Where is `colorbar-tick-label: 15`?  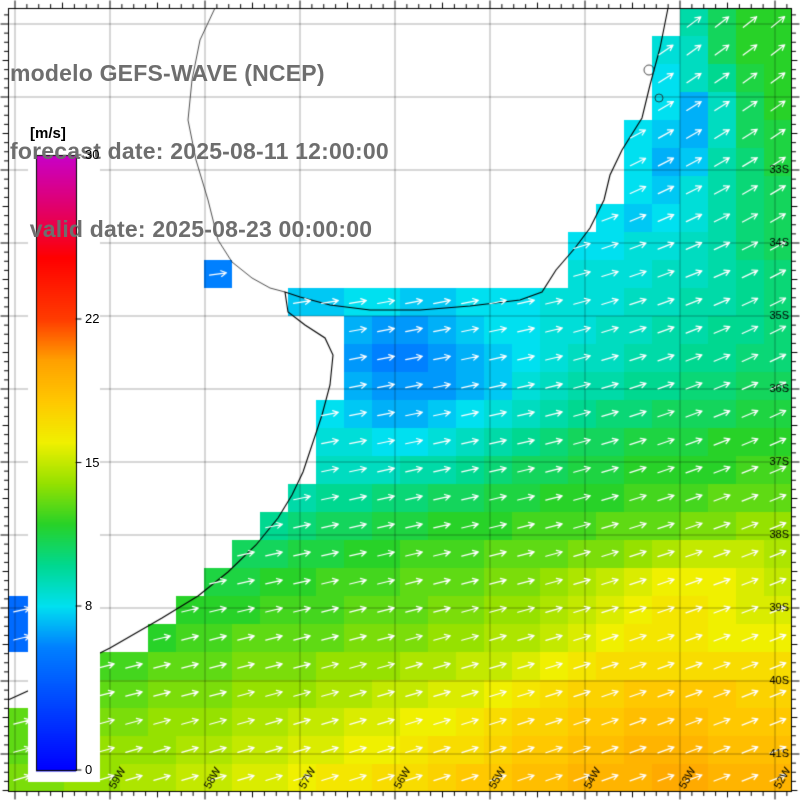 colorbar-tick-label: 15 is located at coordinates (92, 462).